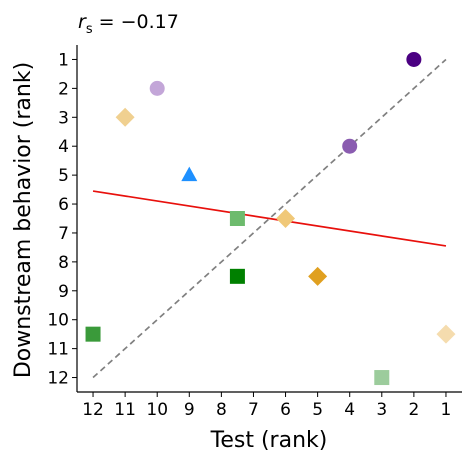 This screenshot has height=462, width=469. Describe the element at coordinates (58, 350) in the screenshot. I see `y-tick-label: 11` at that location.